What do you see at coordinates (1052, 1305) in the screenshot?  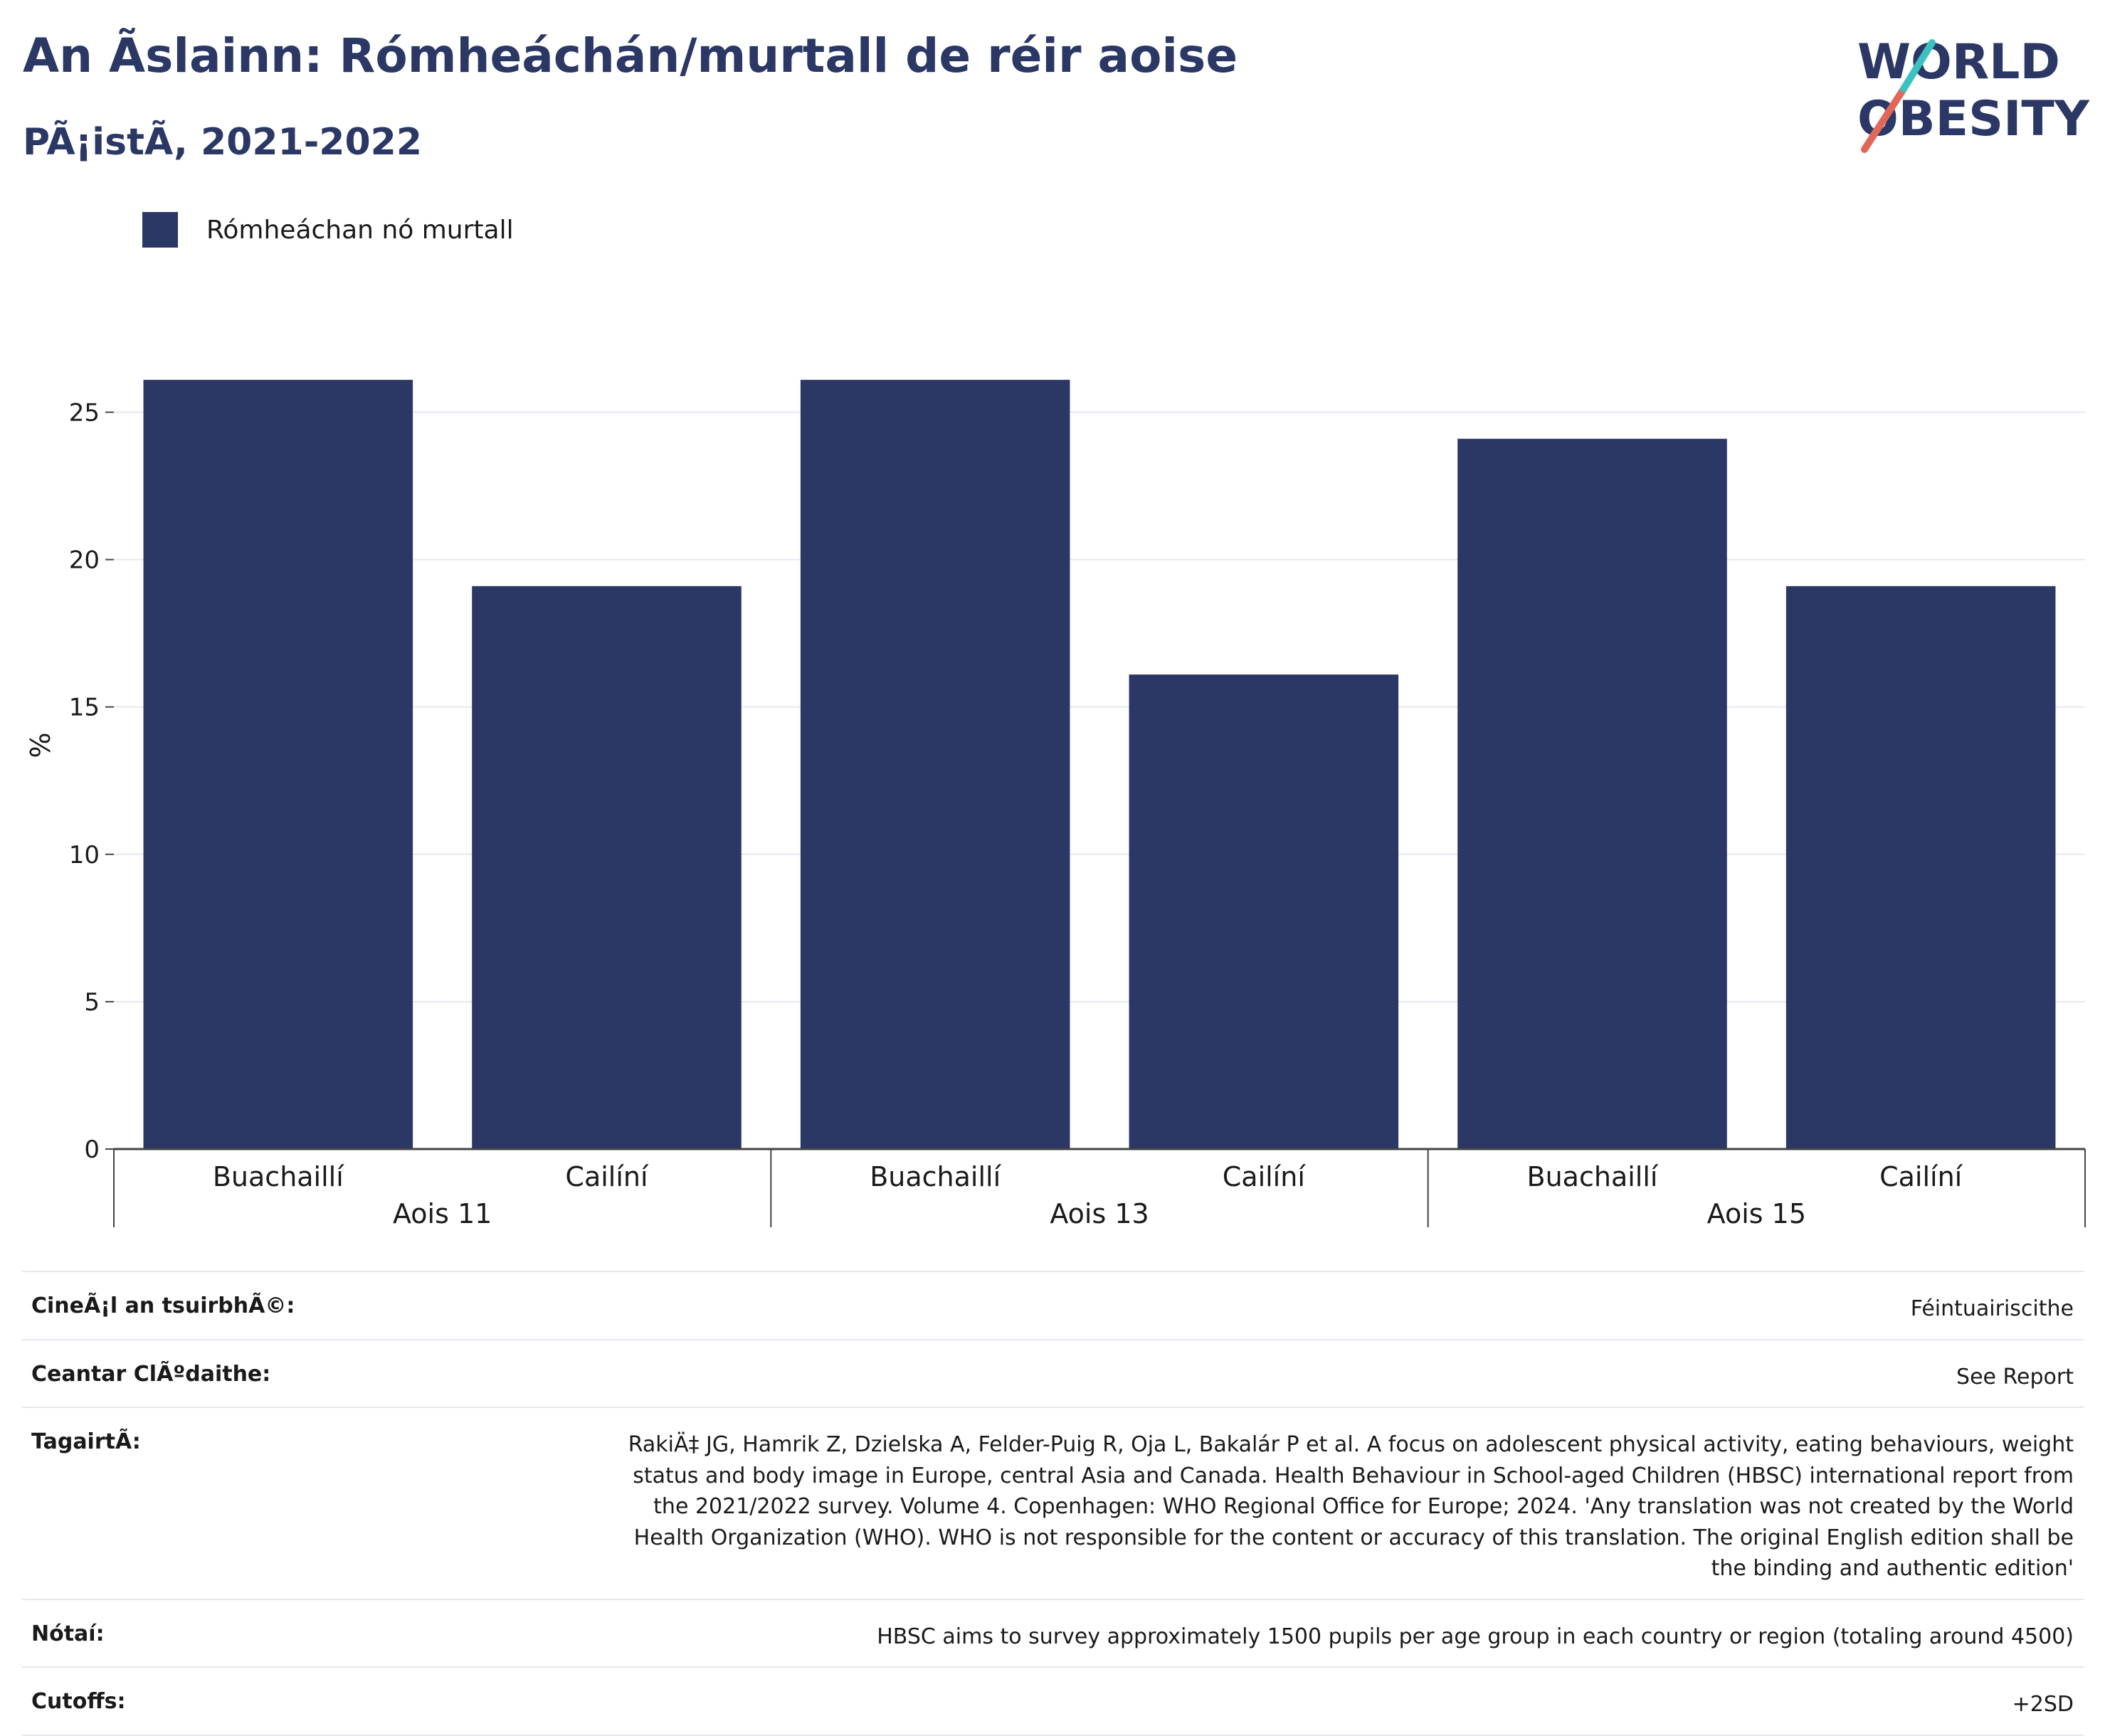 I see `info-row-survey-type: CineÃ¡l an tsuirbhÃ©: Féintuairiscithe` at bounding box center [1052, 1305].